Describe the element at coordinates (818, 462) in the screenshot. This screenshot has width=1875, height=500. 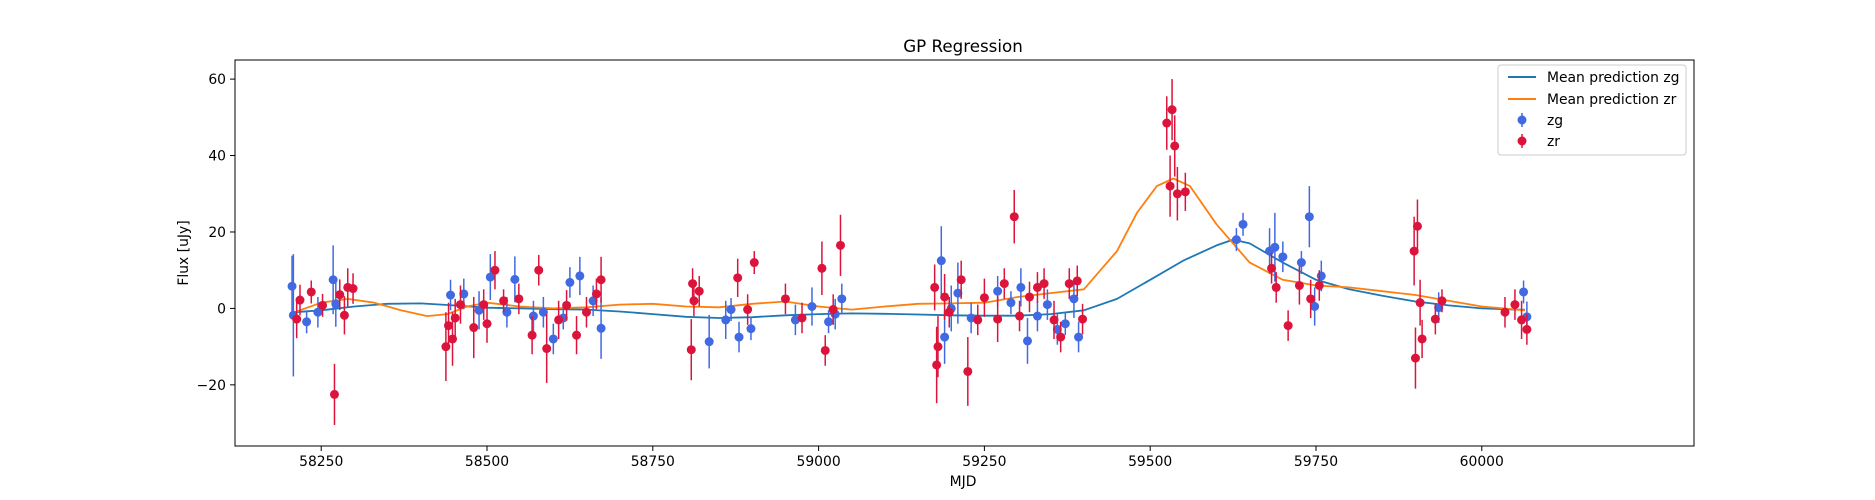
I see `x-tick-label: 59000` at that location.